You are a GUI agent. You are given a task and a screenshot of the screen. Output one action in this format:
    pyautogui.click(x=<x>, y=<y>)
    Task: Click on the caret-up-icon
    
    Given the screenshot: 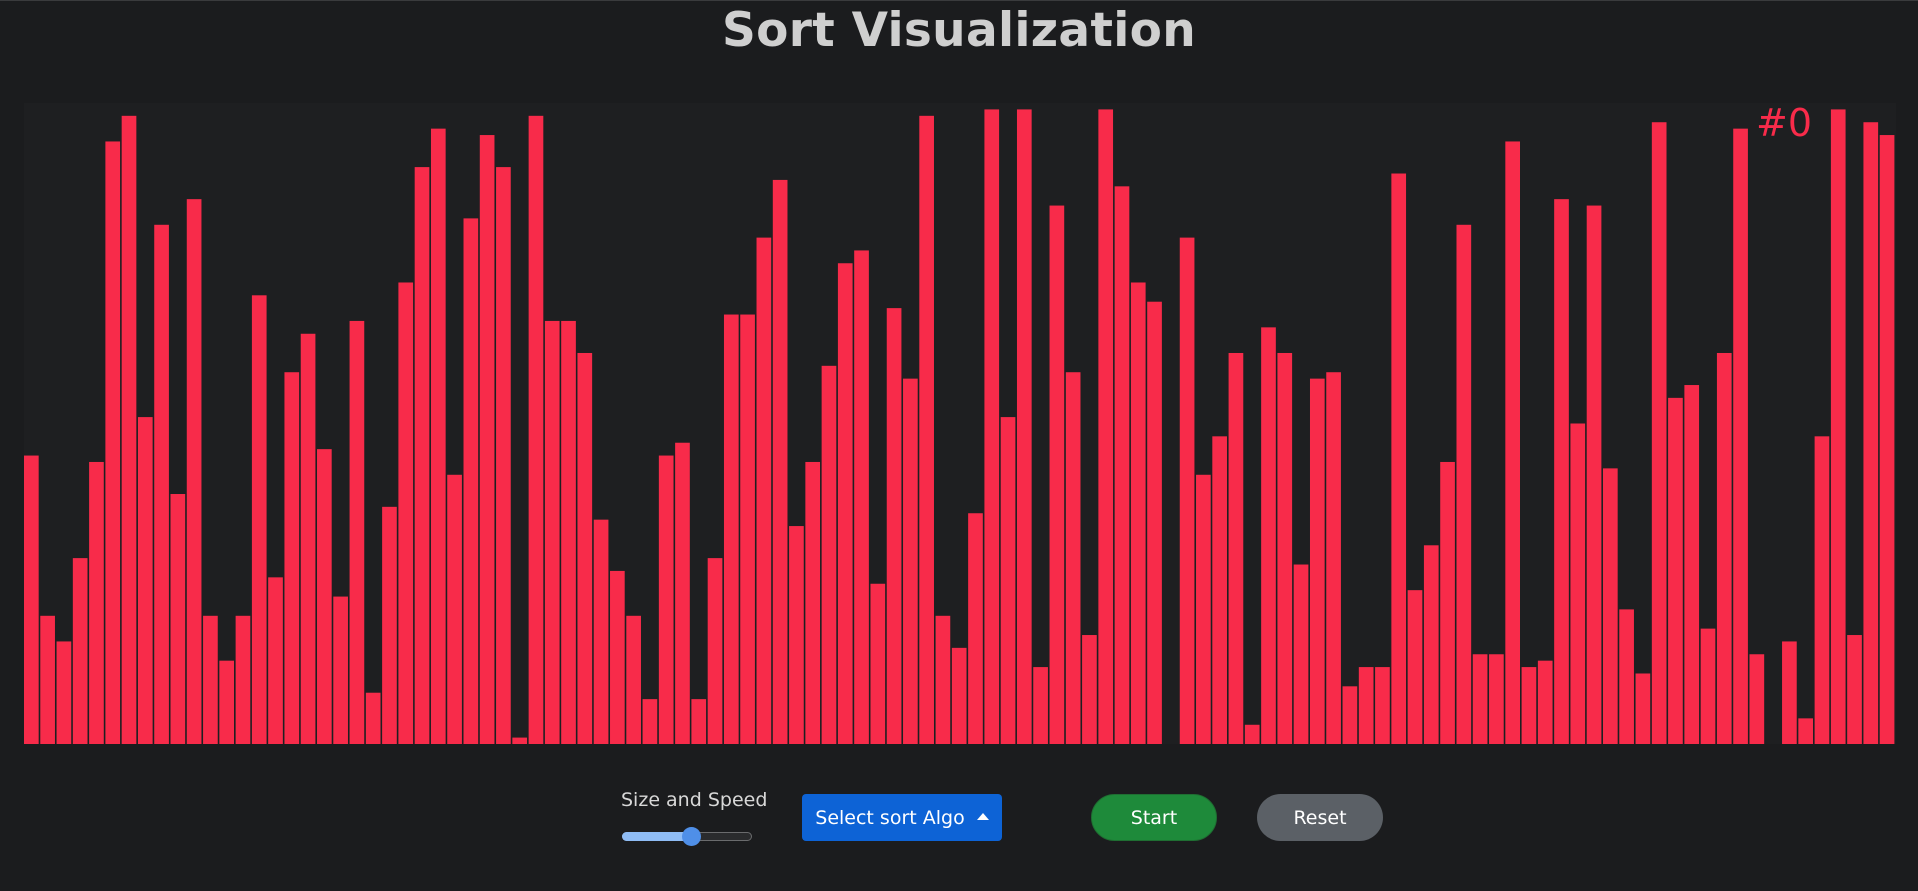 What is the action you would take?
    pyautogui.click(x=982, y=816)
    